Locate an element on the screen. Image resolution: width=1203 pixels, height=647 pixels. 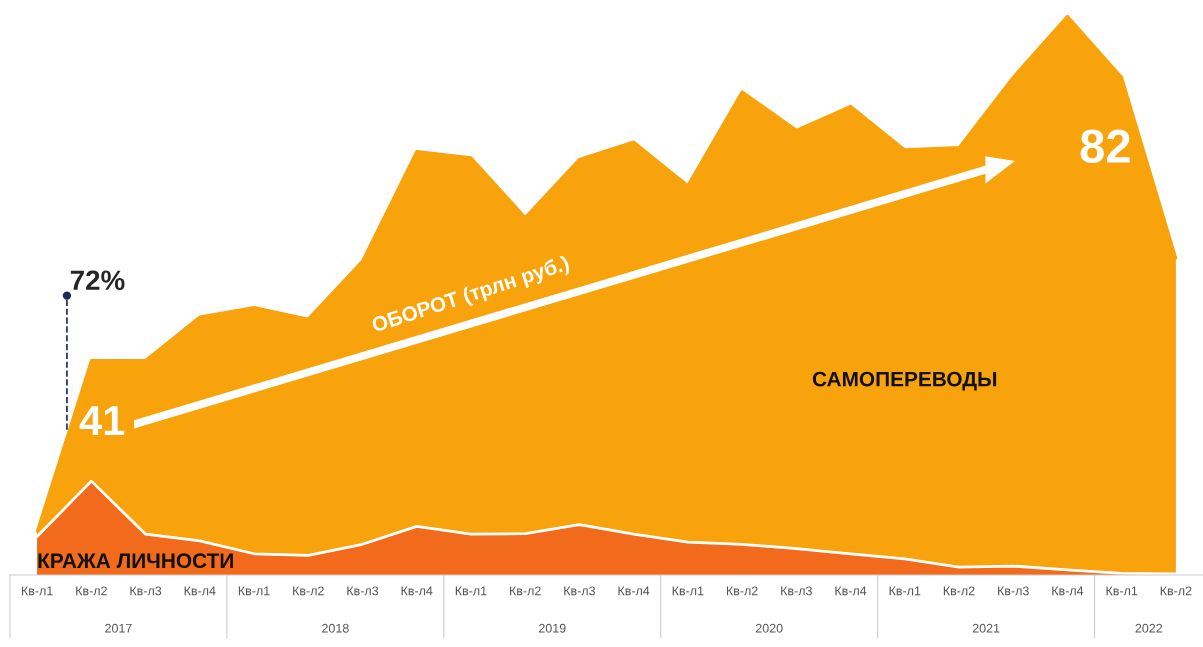
text: 2022 is located at coordinates (1149, 628).